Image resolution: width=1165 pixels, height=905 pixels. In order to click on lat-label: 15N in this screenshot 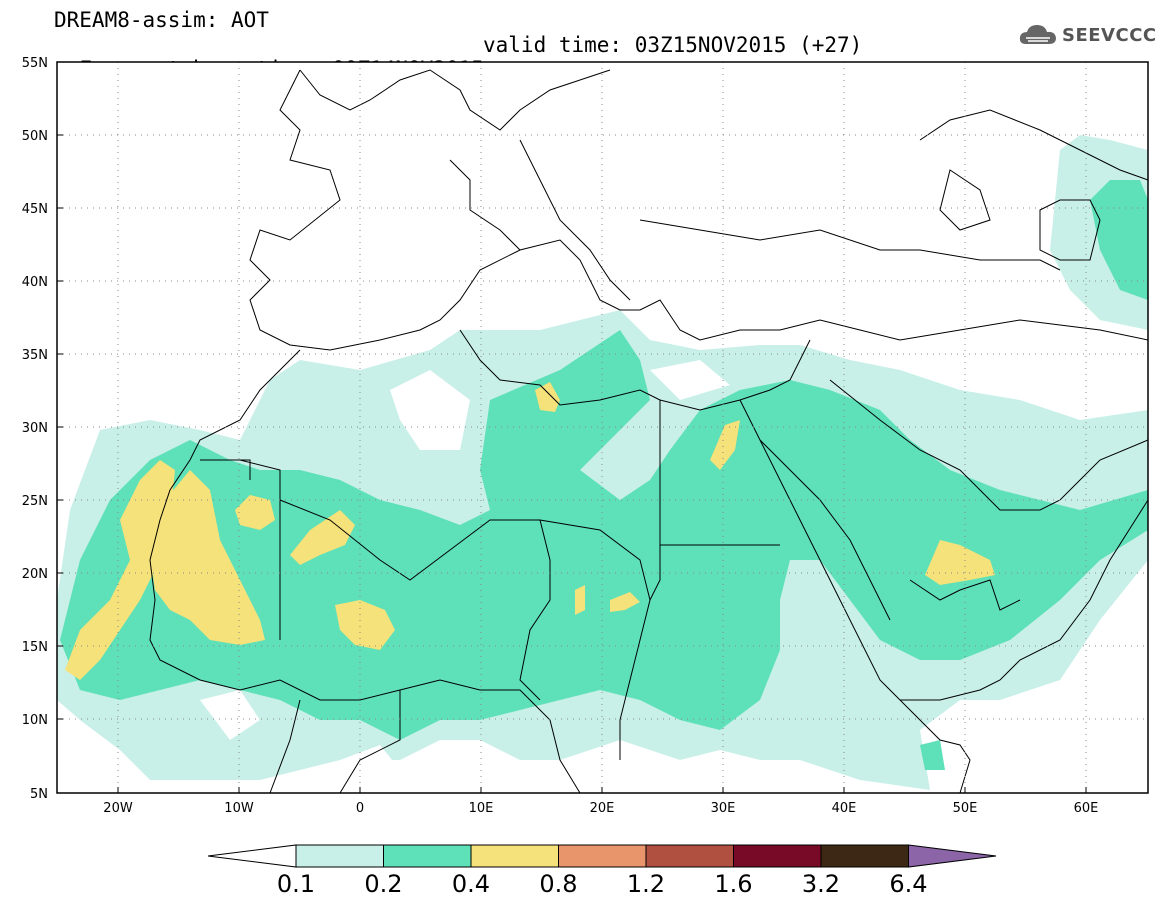, I will do `click(35, 647)`.